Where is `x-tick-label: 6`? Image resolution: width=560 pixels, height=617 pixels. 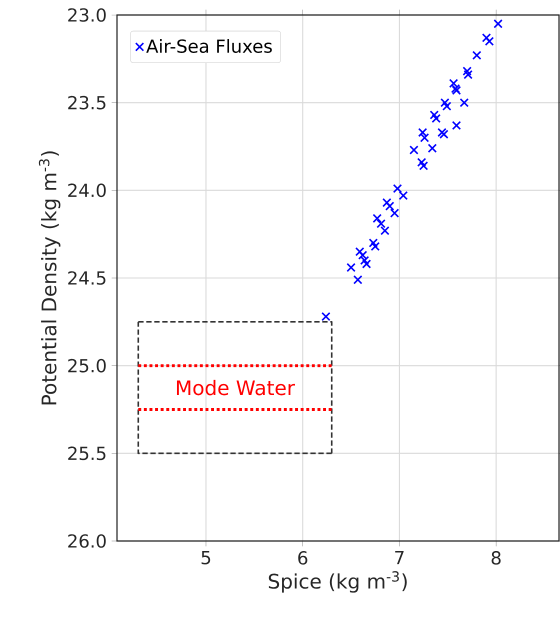
x-tick-label: 6 is located at coordinates (303, 558).